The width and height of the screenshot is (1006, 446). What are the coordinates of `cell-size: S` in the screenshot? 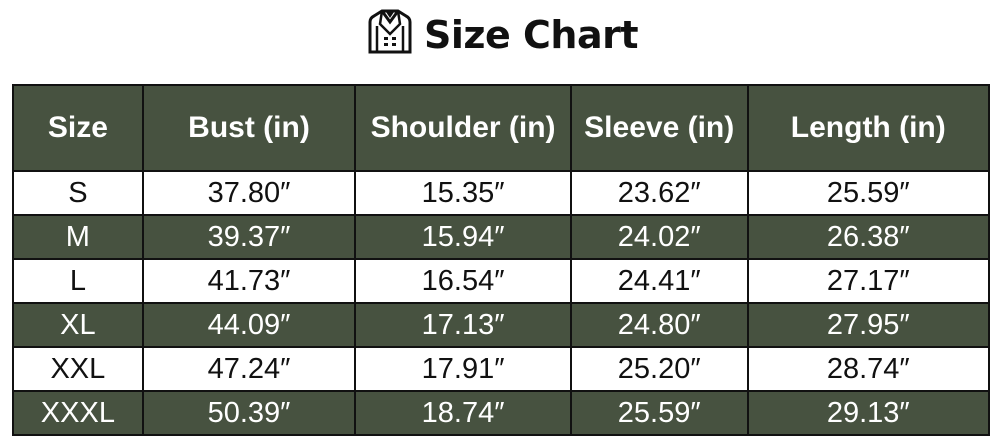 It's located at (78, 193).